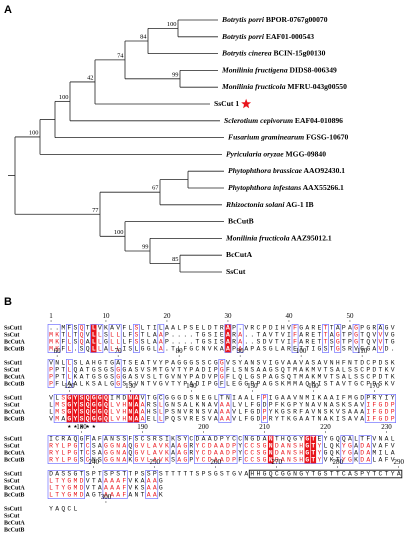 Image resolution: width=417 pixels, height=550 pixels. Describe the element at coordinates (120, 55) in the screenshot. I see `bootstrap-value: 74` at that location.